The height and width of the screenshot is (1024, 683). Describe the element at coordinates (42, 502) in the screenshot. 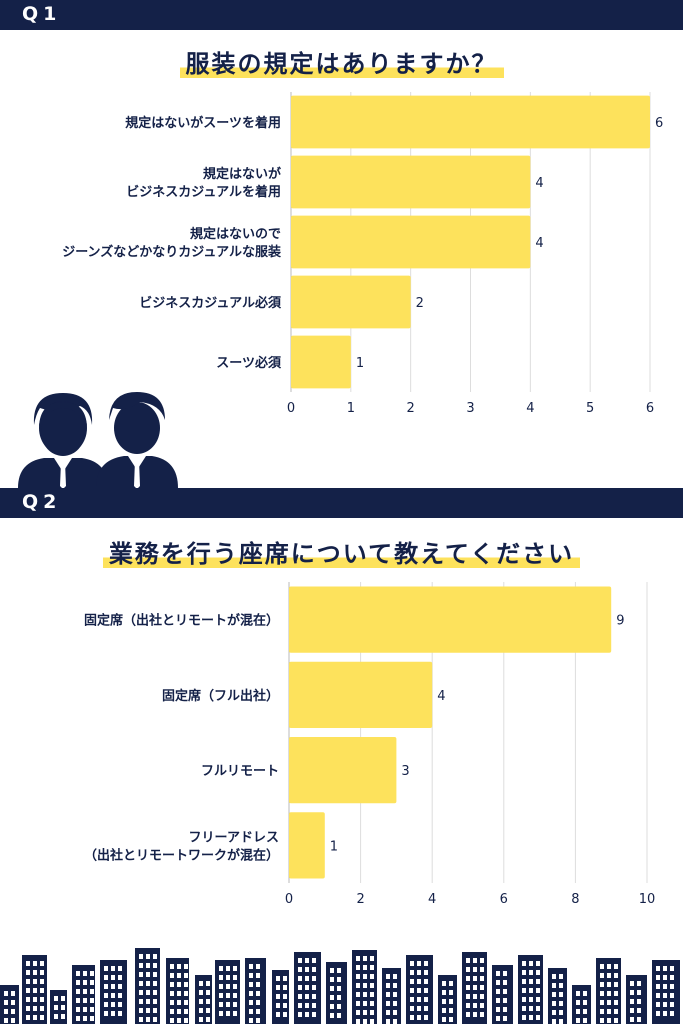

I see `q2-label: Q2` at that location.